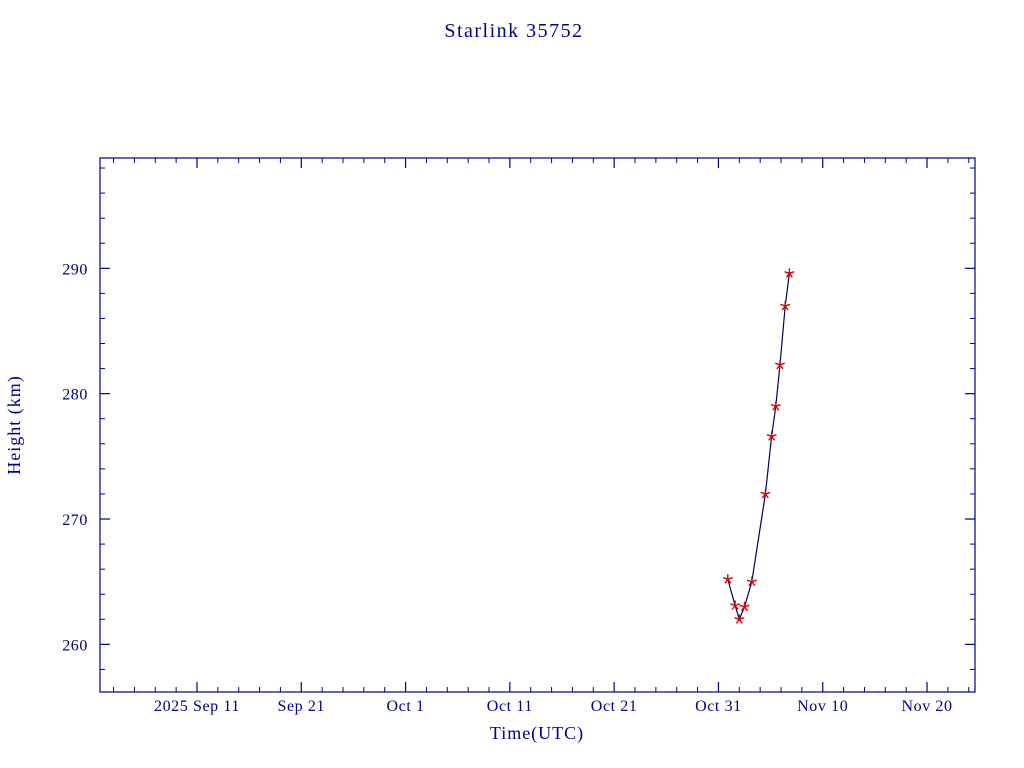  Describe the element at coordinates (14, 424) in the screenshot. I see `y-axis-label: Height (km)` at that location.